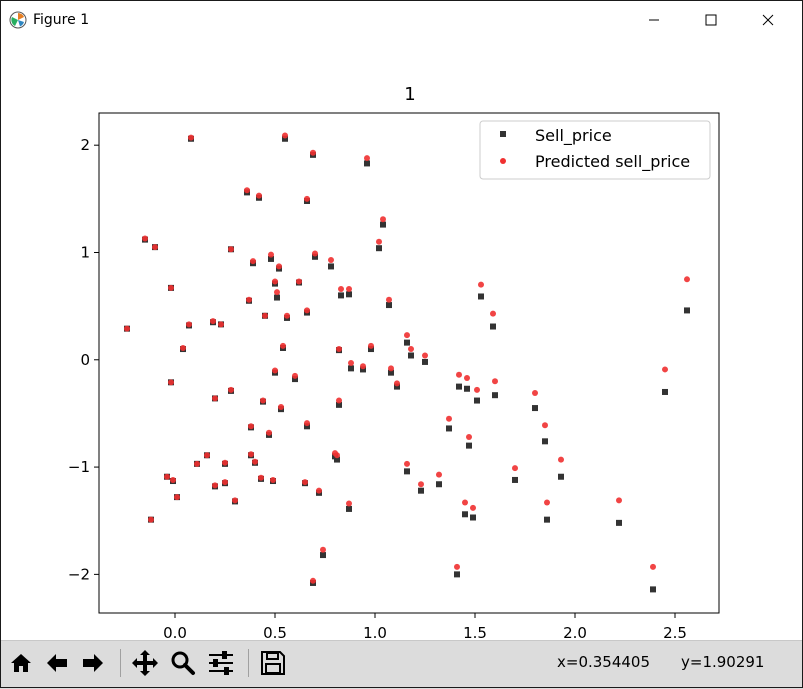 The image size is (803, 689). Describe the element at coordinates (18, 20) in the screenshot. I see `matplotlib-icon` at that location.